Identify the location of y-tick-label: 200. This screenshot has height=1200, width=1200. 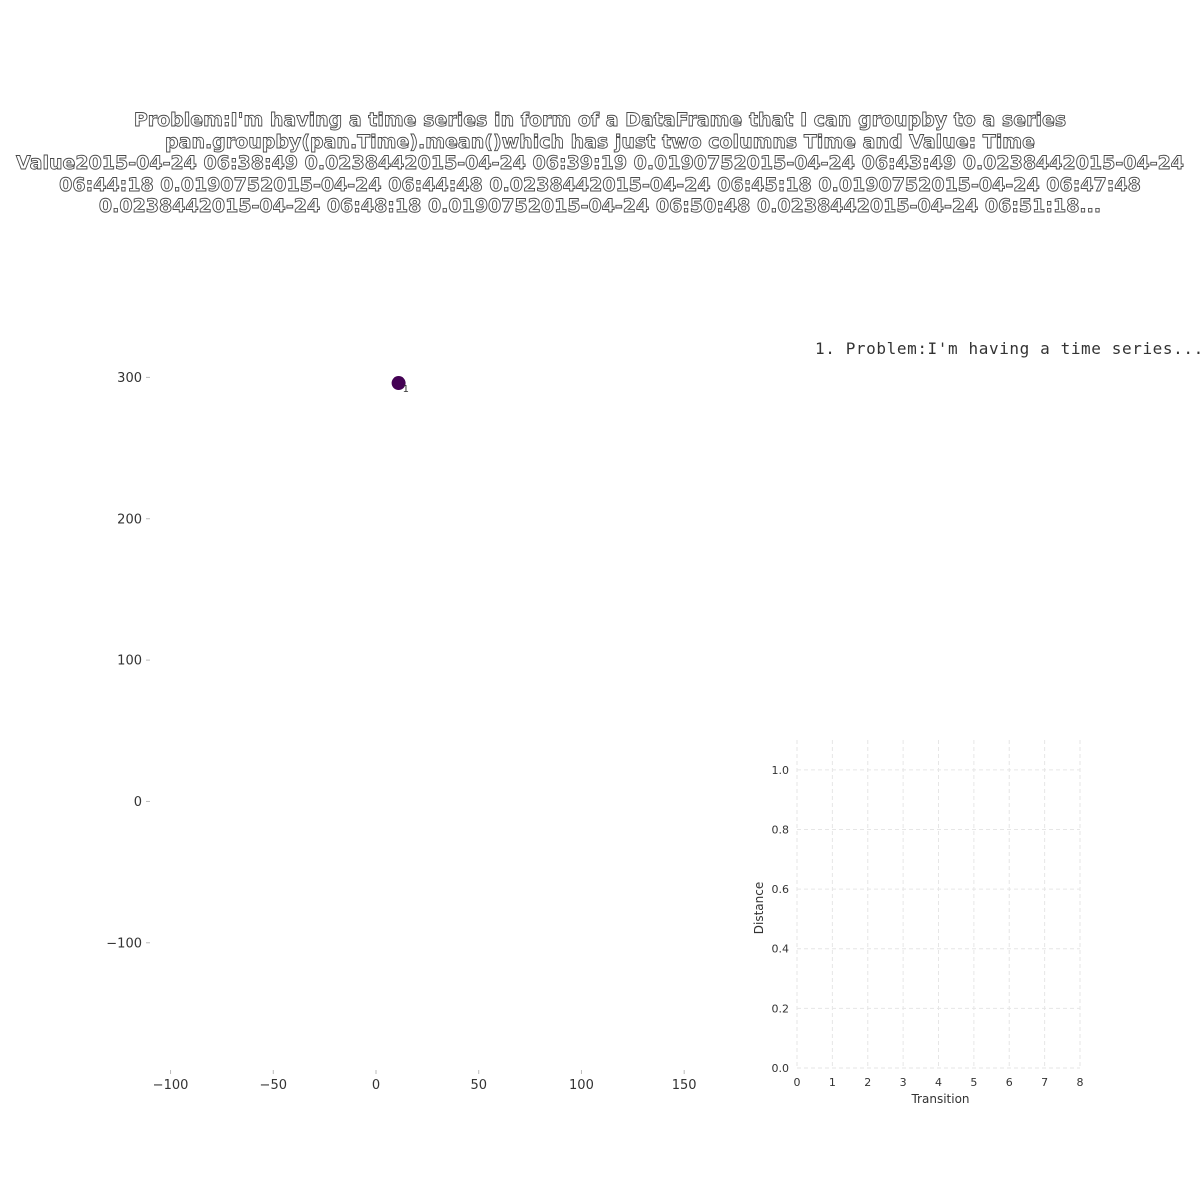
(129, 519).